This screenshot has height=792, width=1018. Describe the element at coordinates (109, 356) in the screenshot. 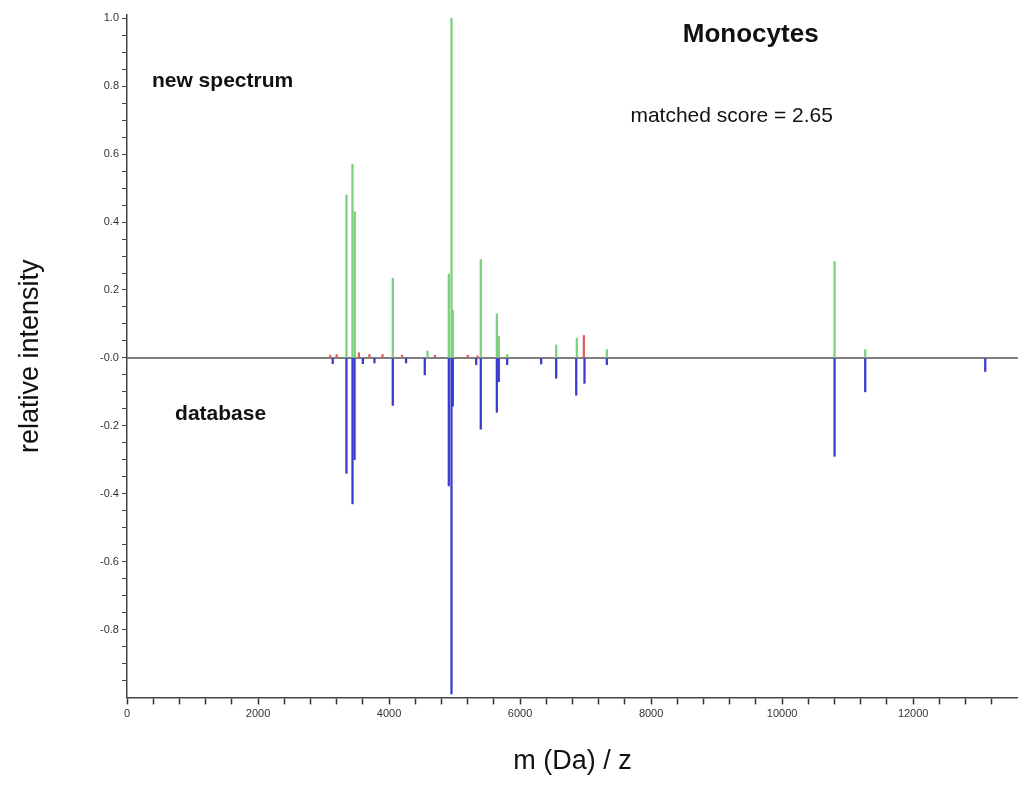

I see `y-tick-label: -0.0` at that location.